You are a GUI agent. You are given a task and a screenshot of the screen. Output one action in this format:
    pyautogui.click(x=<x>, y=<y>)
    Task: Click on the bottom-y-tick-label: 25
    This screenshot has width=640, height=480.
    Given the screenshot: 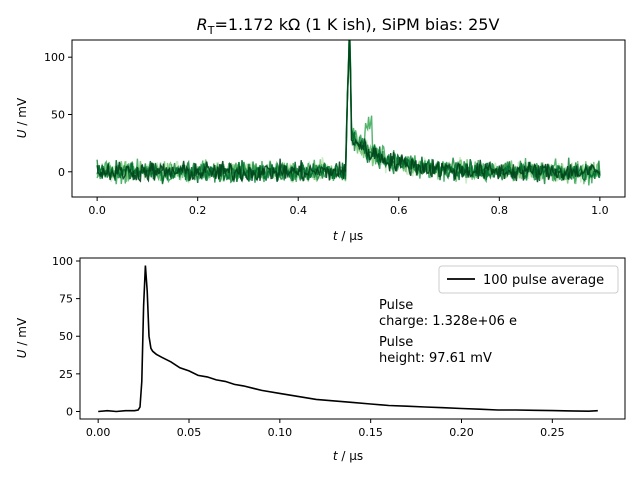 What is the action you would take?
    pyautogui.click(x=66, y=374)
    